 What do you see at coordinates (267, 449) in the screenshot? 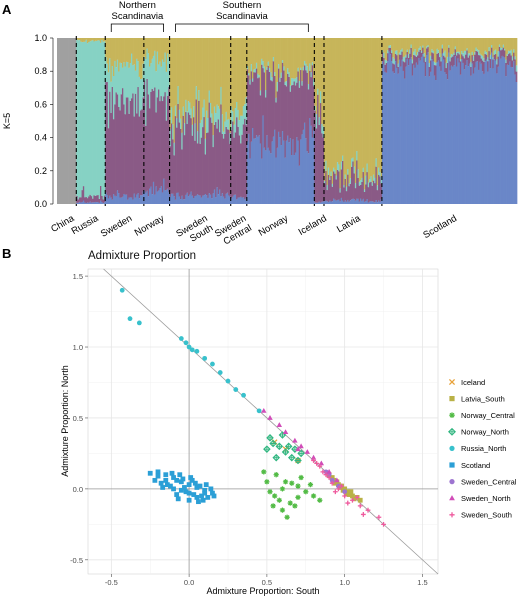
I see `scatter-point-cross` at bounding box center [267, 449].